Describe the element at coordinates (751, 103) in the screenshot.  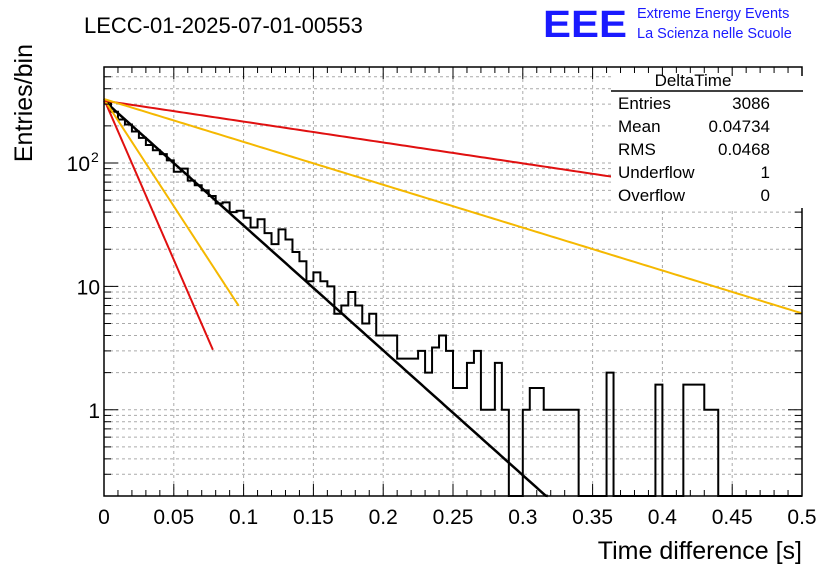
I see `stats-value-entries: 3086` at that location.